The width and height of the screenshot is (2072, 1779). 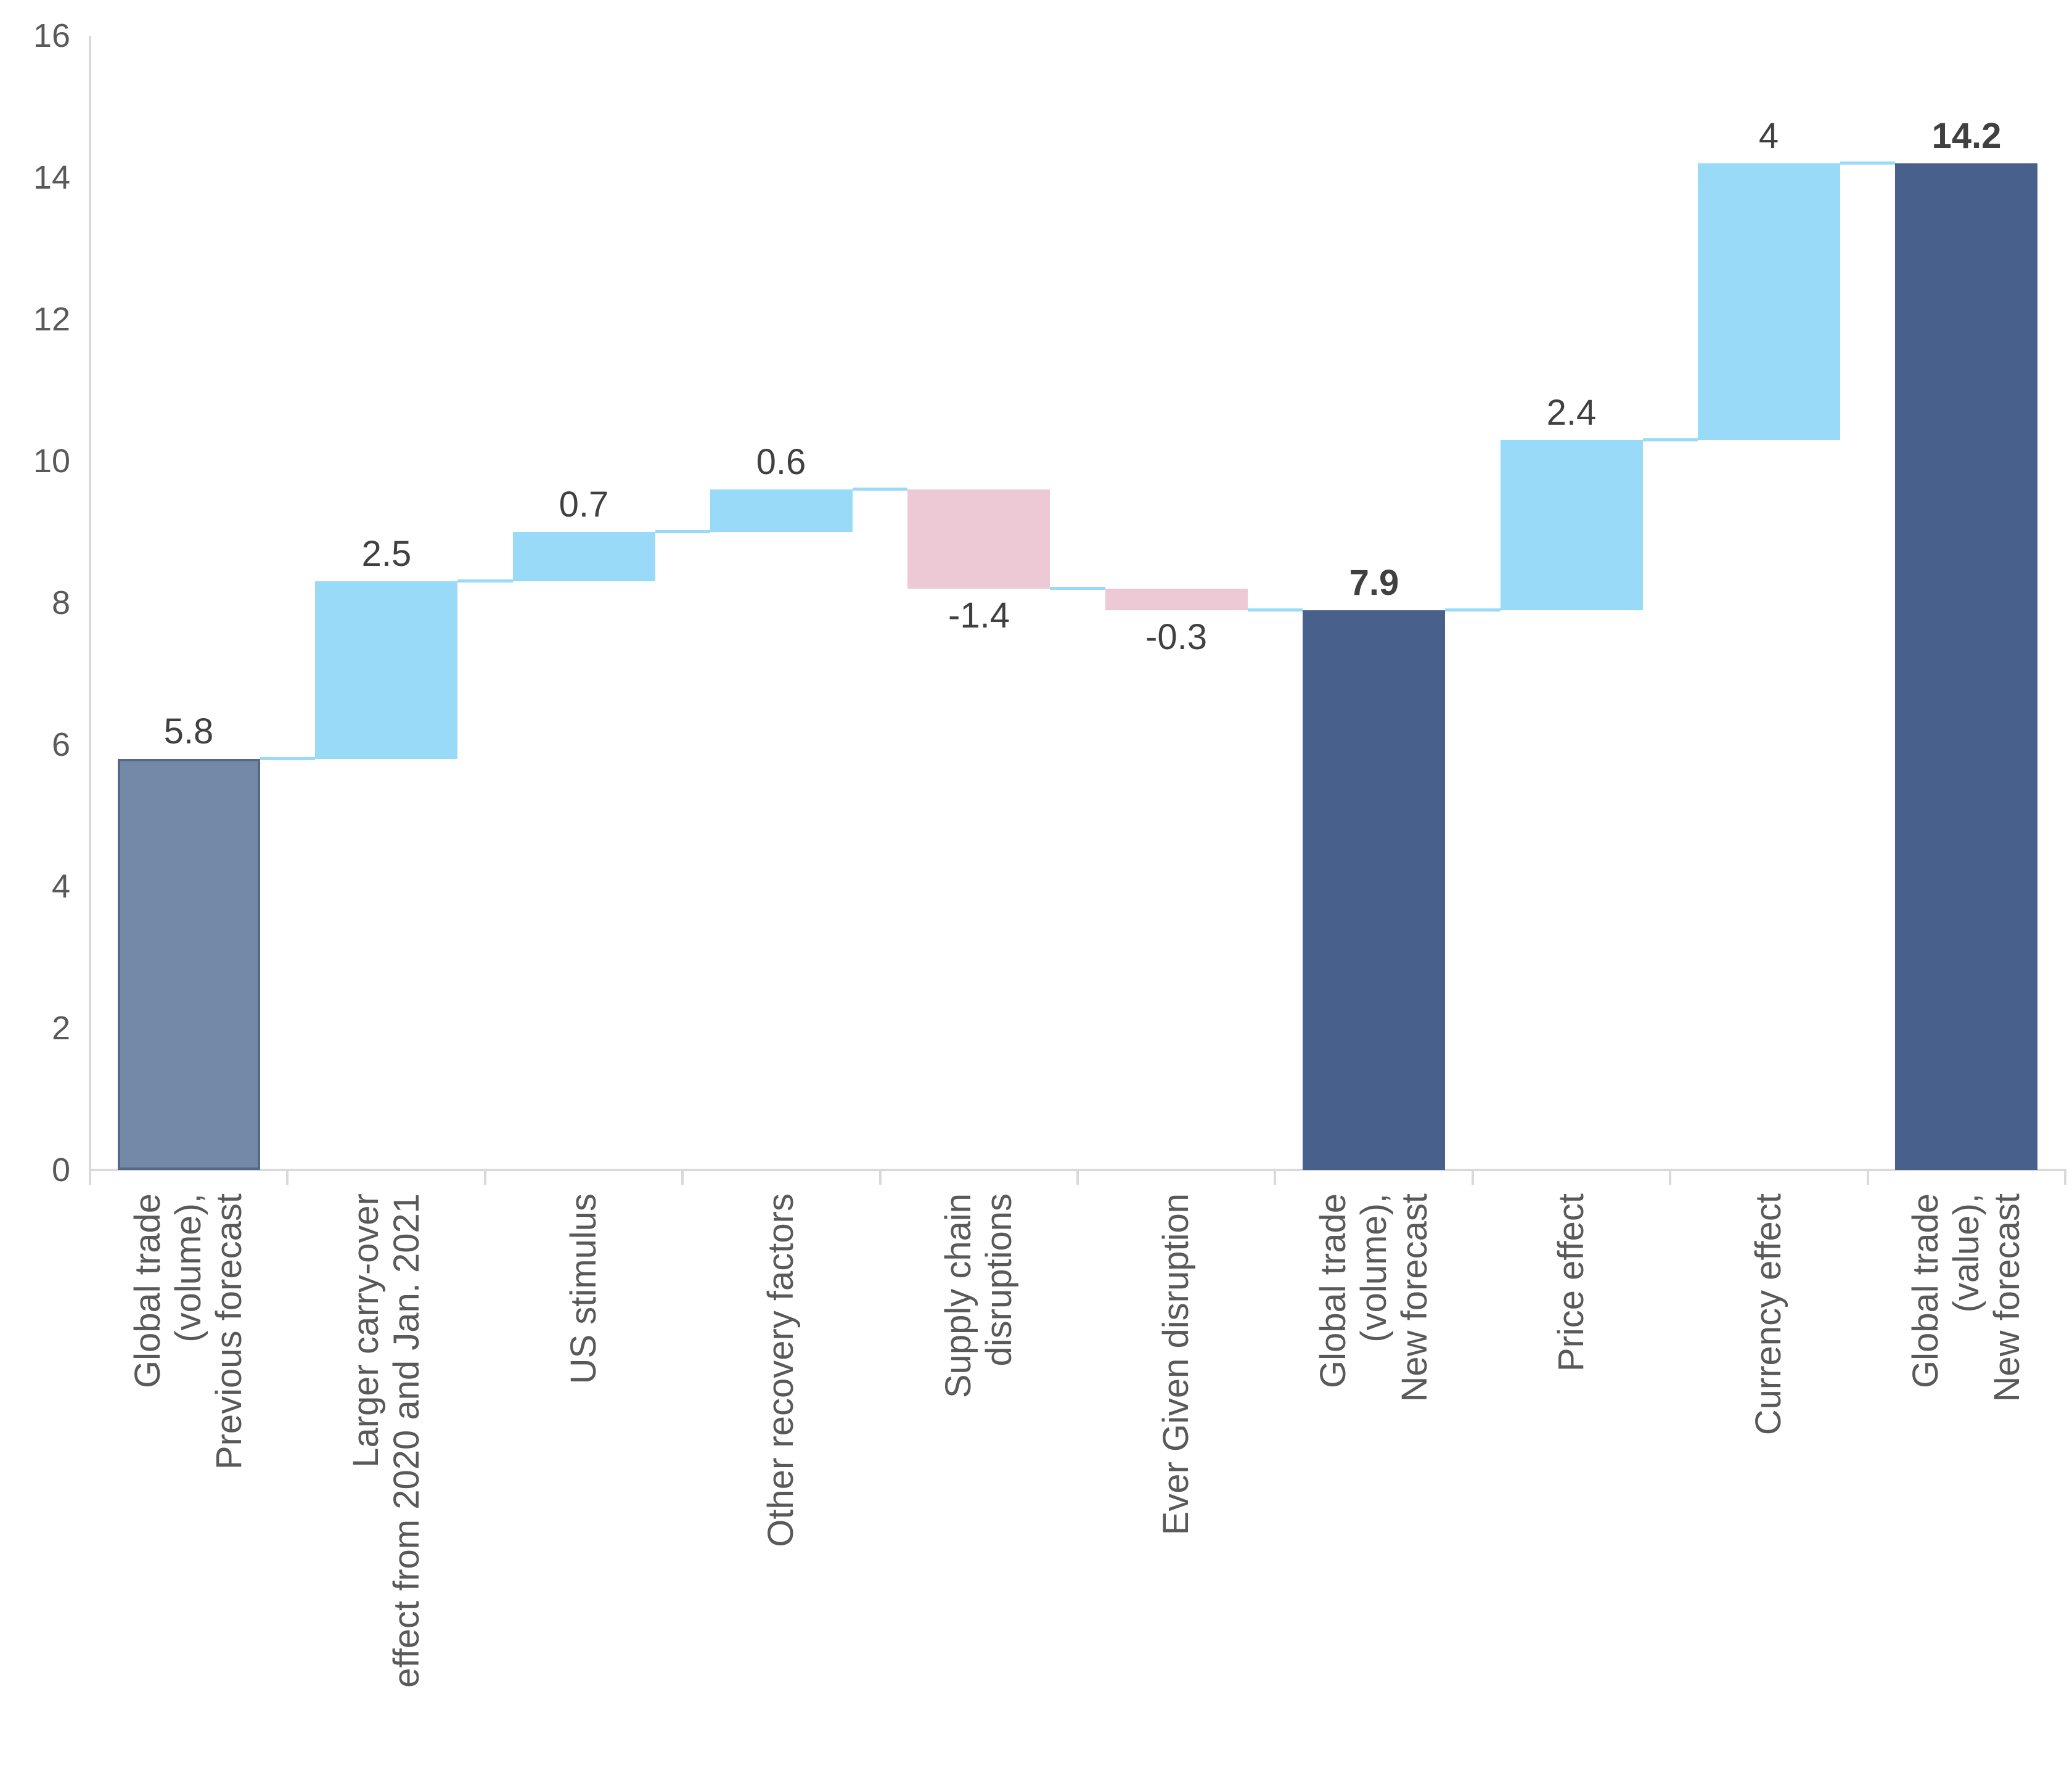 What do you see at coordinates (188, 731) in the screenshot?
I see `value-label-global-trade-volume-previous-forecast: 5.8` at bounding box center [188, 731].